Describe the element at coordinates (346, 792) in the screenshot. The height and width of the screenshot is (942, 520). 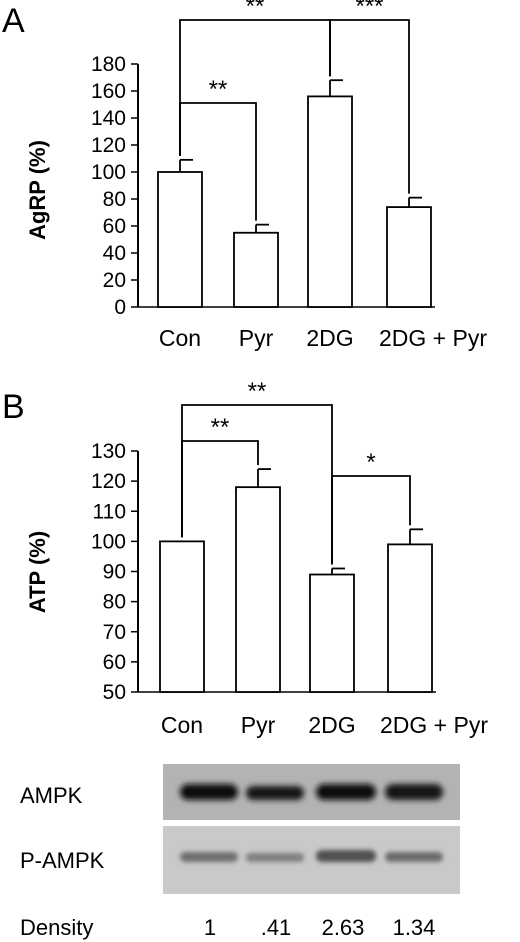
I see `ampk-band-2dg` at that location.